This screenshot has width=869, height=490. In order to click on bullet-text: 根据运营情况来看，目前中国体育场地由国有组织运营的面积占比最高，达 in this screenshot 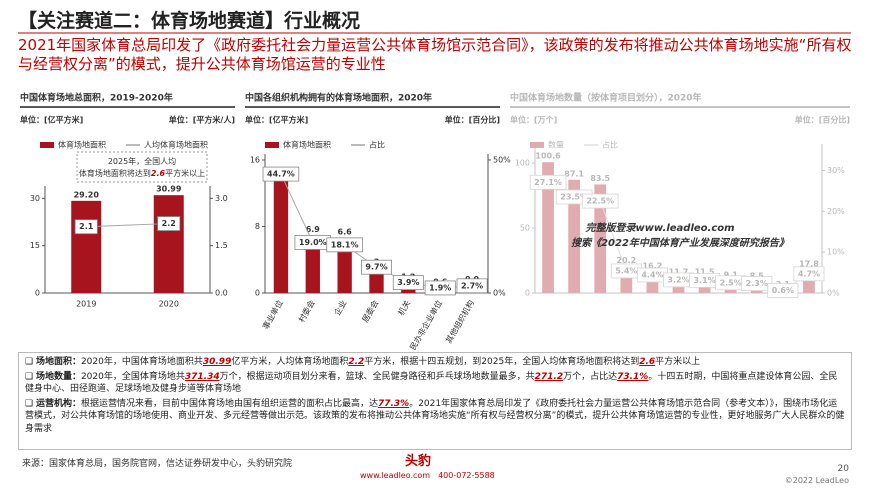, I will do `click(229, 403)`.